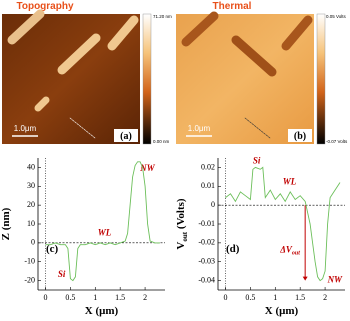 Image resolution: width=350 pixels, height=321 pixels. Describe the element at coordinates (233, 249) in the screenshot. I see `panel-label: (d)` at that location.